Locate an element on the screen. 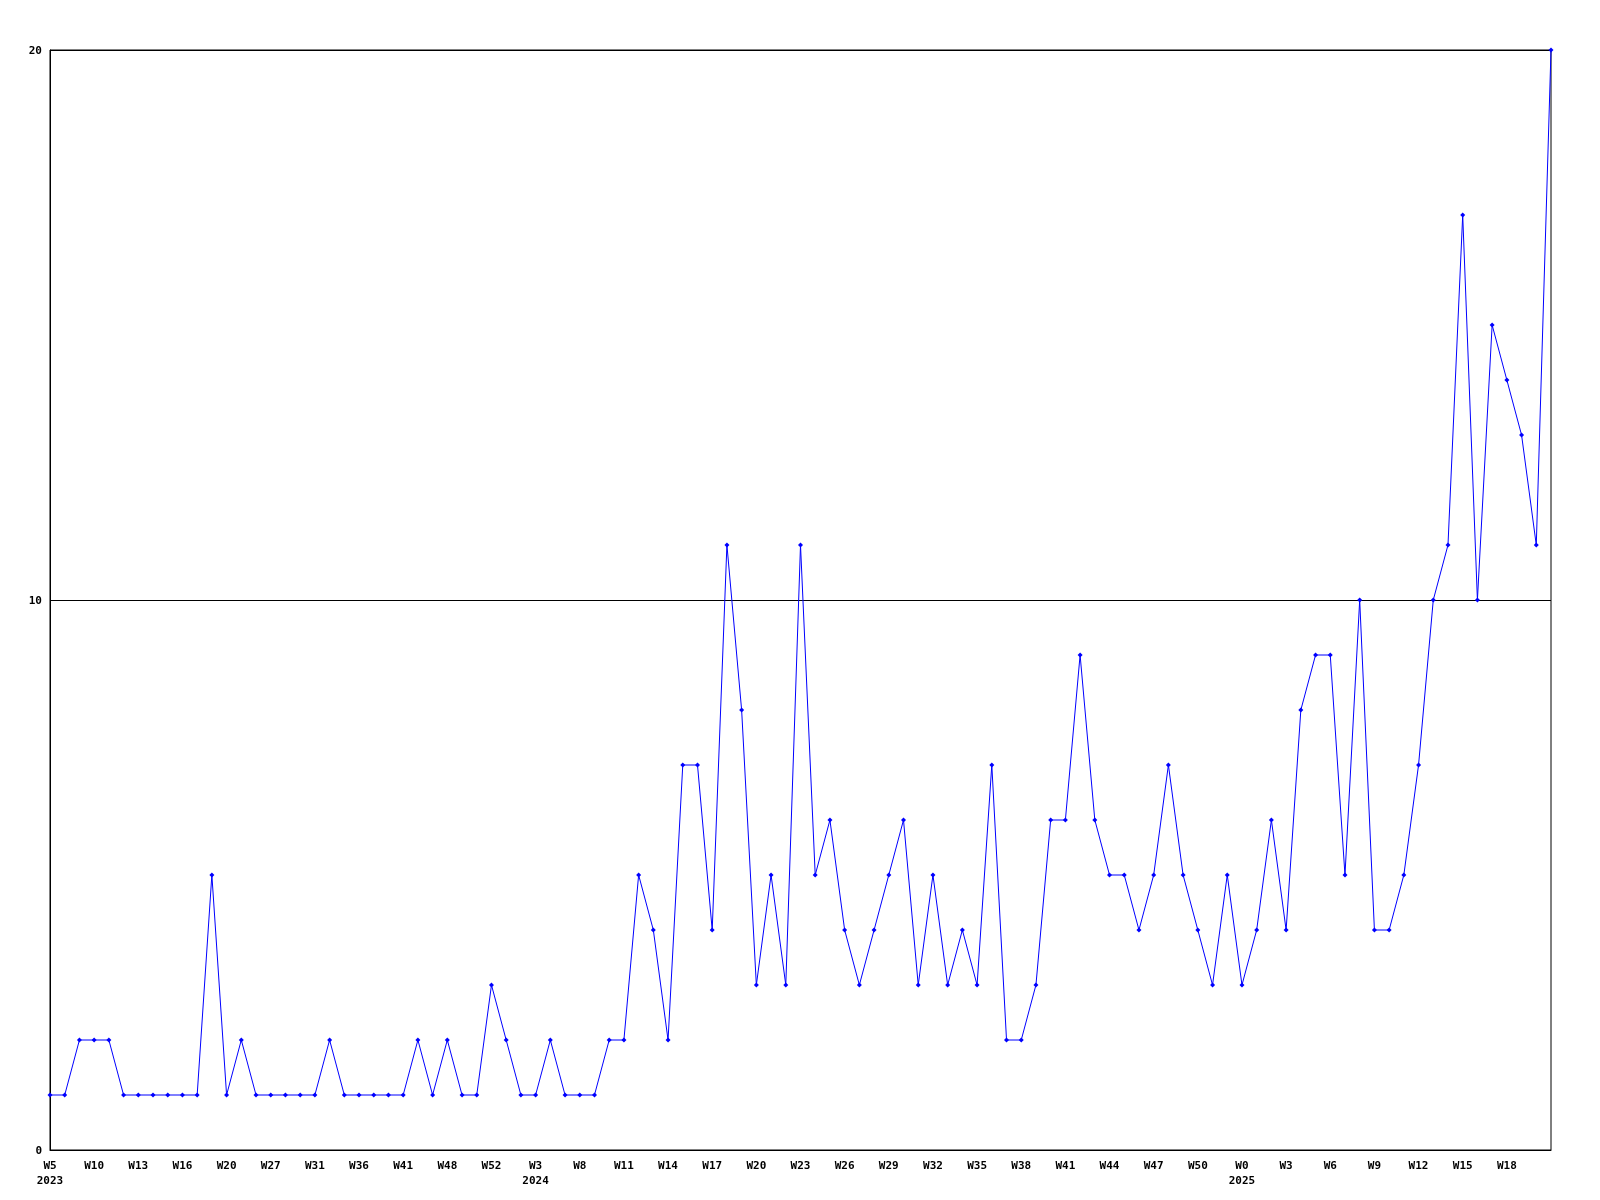 This screenshot has width=1600, height=1200. x-tick-label: W50 is located at coordinates (1197, 1165).